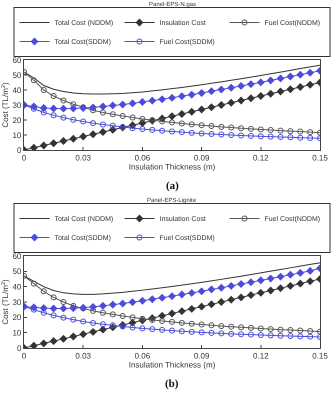 The height and width of the screenshot is (416, 336). Describe the element at coordinates (173, 186) in the screenshot. I see `text: (a)` at that location.